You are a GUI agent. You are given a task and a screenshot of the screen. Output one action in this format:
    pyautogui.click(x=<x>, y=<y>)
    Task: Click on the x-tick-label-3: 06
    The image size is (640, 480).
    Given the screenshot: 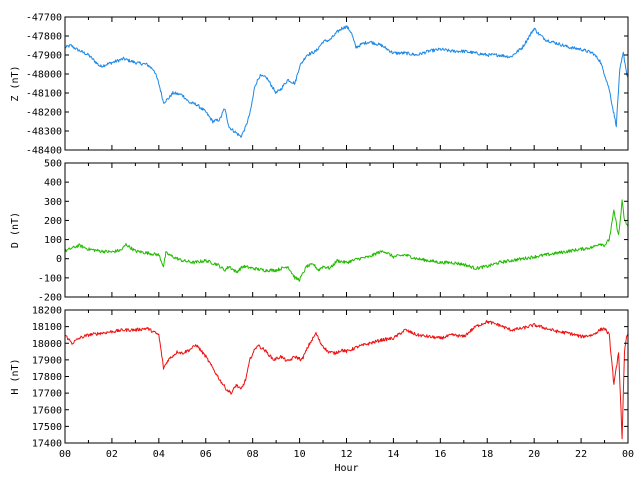 What is the action you would take?
    pyautogui.click(x=206, y=454)
    